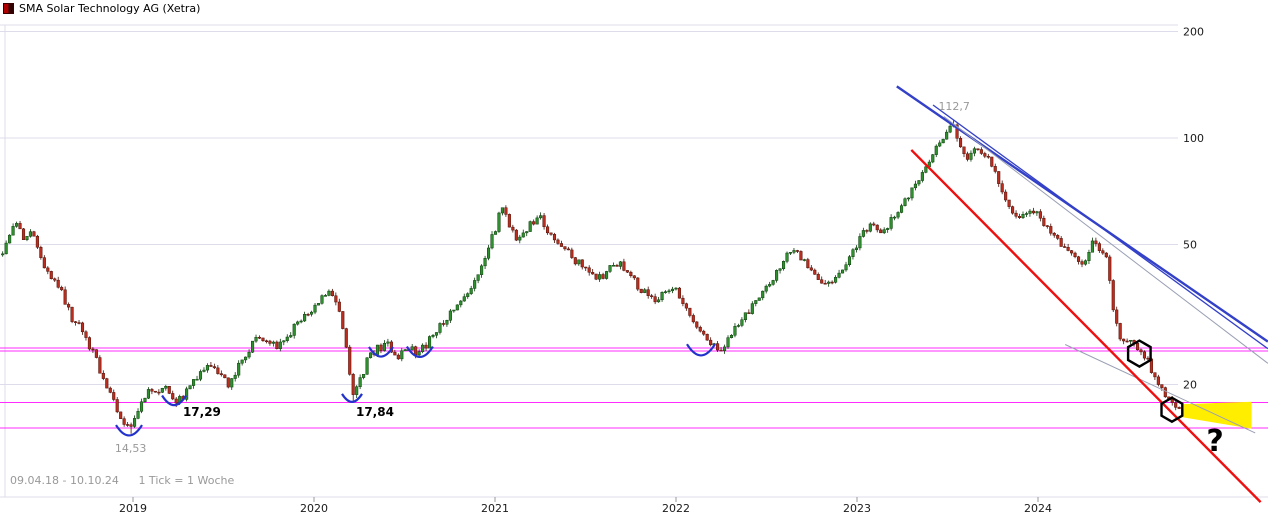 This screenshot has height=516, width=1268. Describe the element at coordinates (186, 480) in the screenshot. I see `tick-interval-label: 1 Tick = 1 Woche` at that location.